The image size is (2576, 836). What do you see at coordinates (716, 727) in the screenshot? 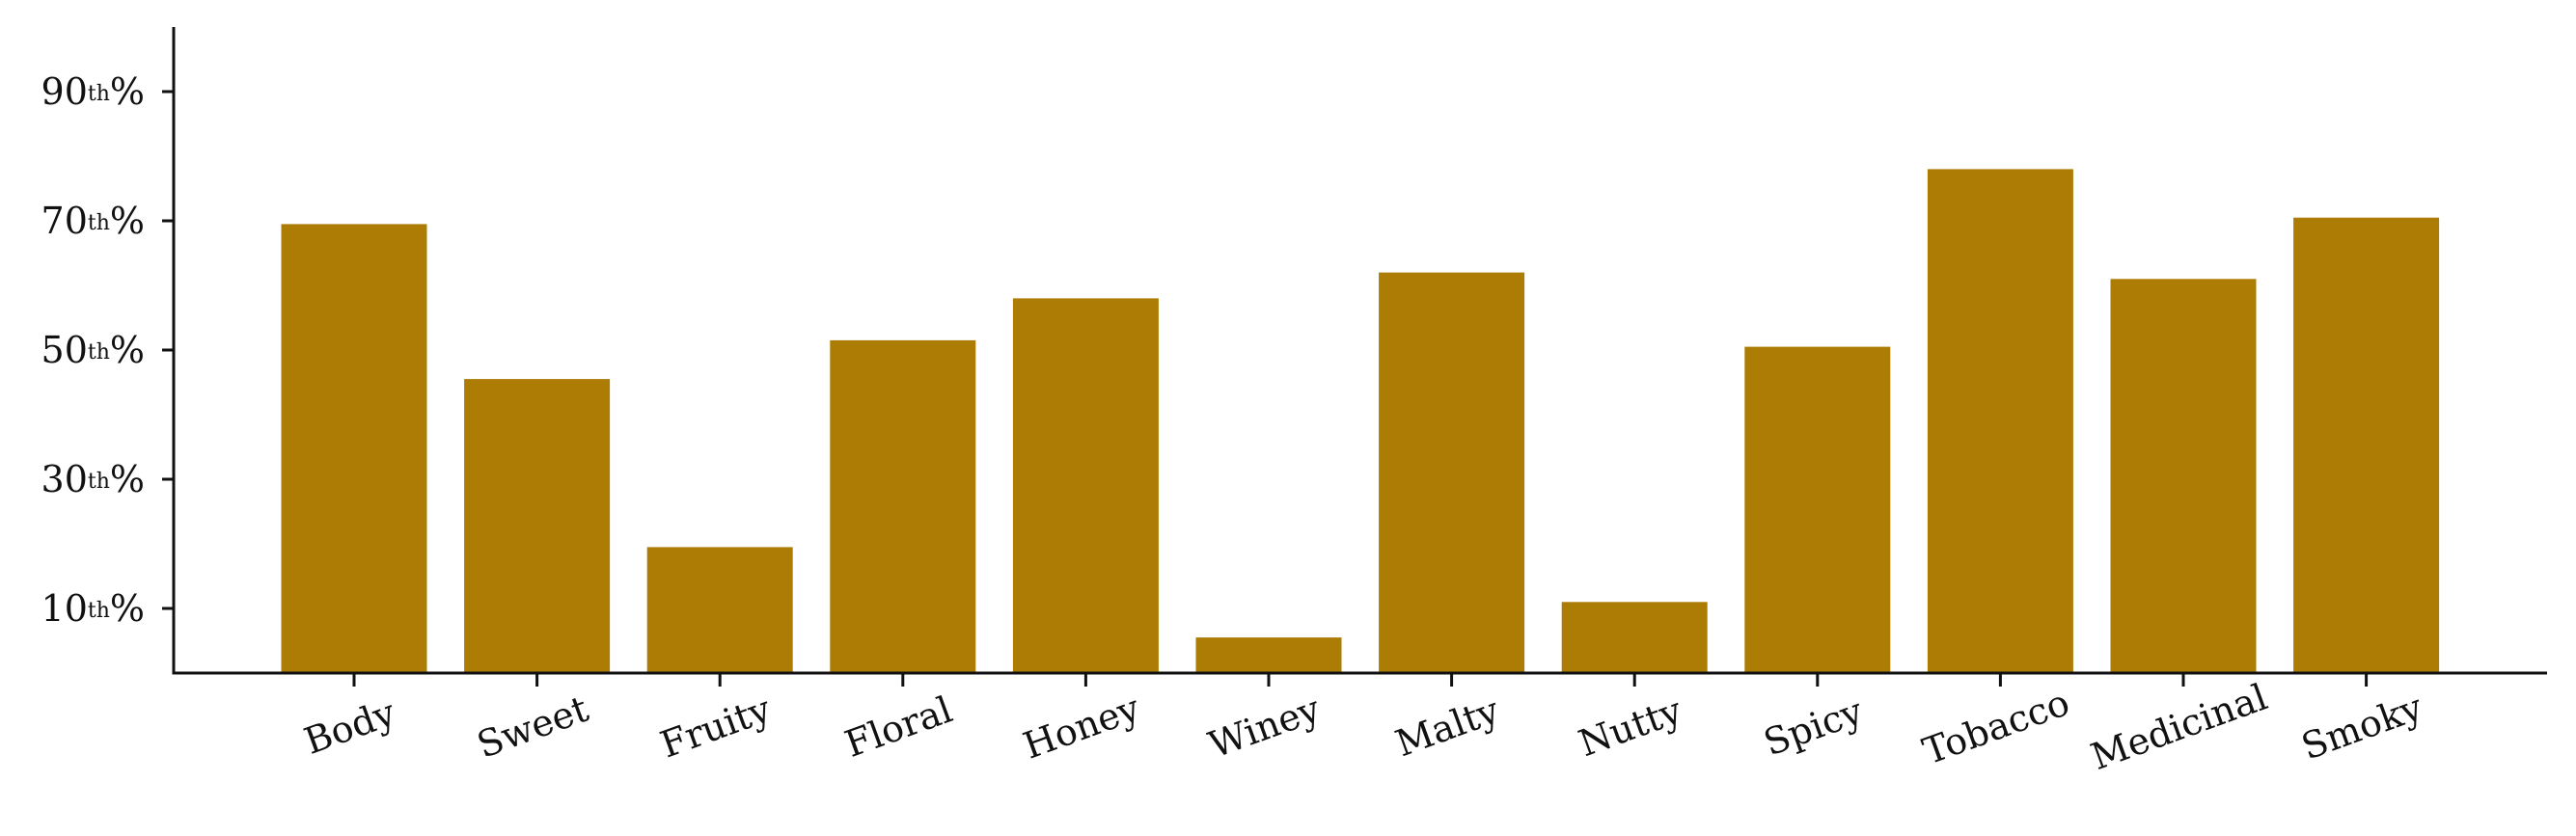
I see `x-tick-label-fruity: Fruity` at bounding box center [716, 727].